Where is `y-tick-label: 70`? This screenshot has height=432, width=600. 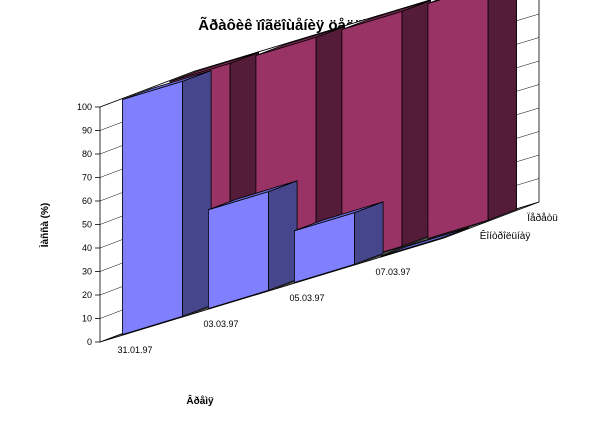
y-tick-label: 70 is located at coordinates (87, 178).